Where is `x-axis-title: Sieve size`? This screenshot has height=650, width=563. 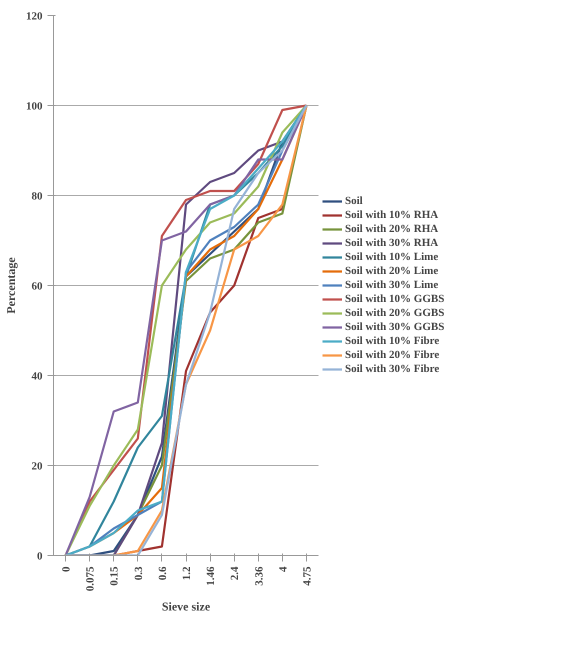
x-axis-title: Sieve size is located at coordinates (186, 606).